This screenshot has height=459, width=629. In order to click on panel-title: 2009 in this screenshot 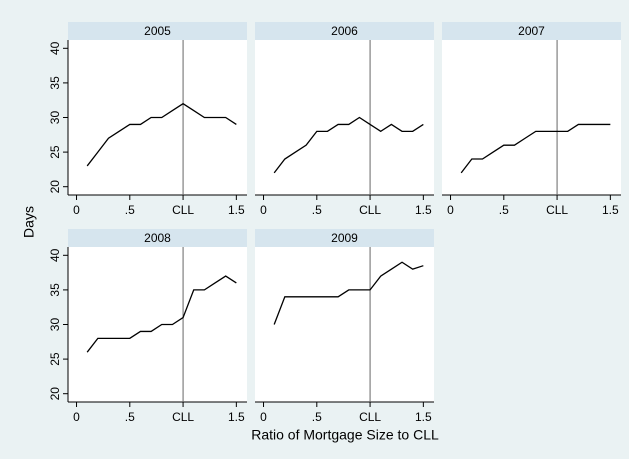, I will do `click(344, 238)`.